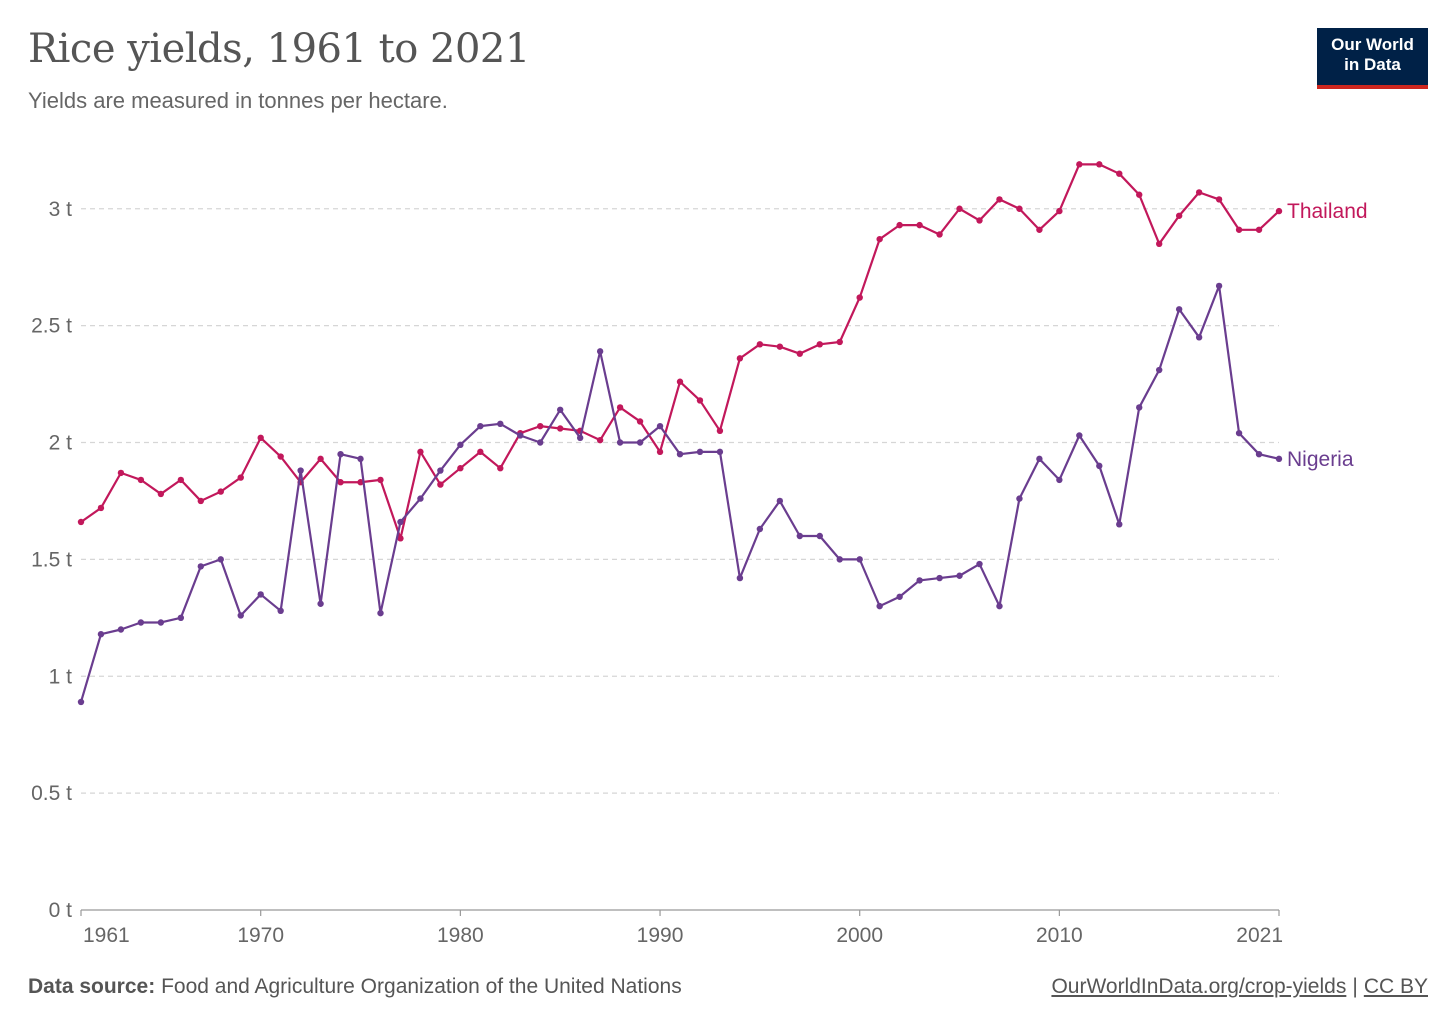 The width and height of the screenshot is (1456, 1028). What do you see at coordinates (106, 935) in the screenshot?
I see `x-tick-label: 1961` at bounding box center [106, 935].